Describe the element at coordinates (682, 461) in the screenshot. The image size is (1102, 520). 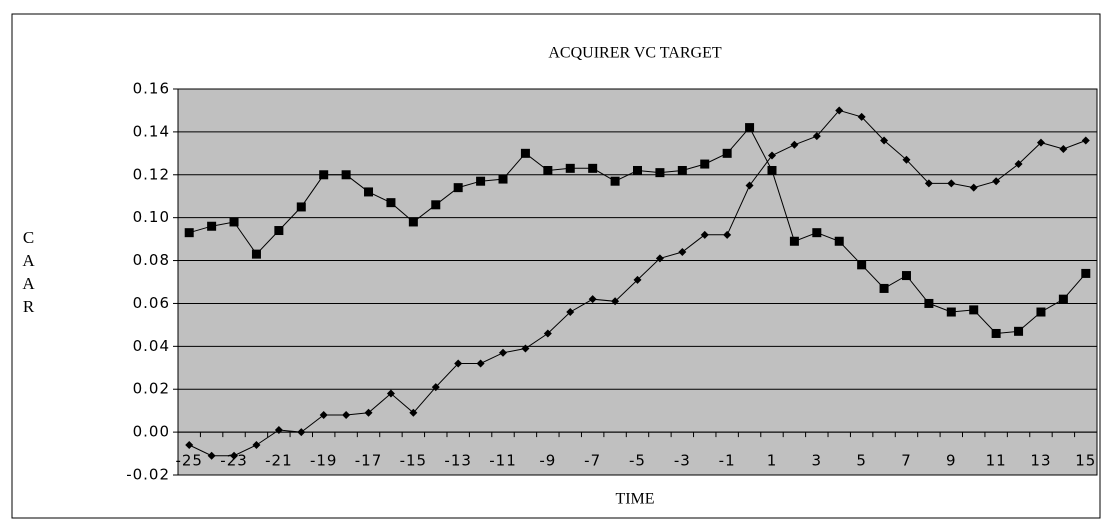
I see `x-tick-label: -3` at that location.